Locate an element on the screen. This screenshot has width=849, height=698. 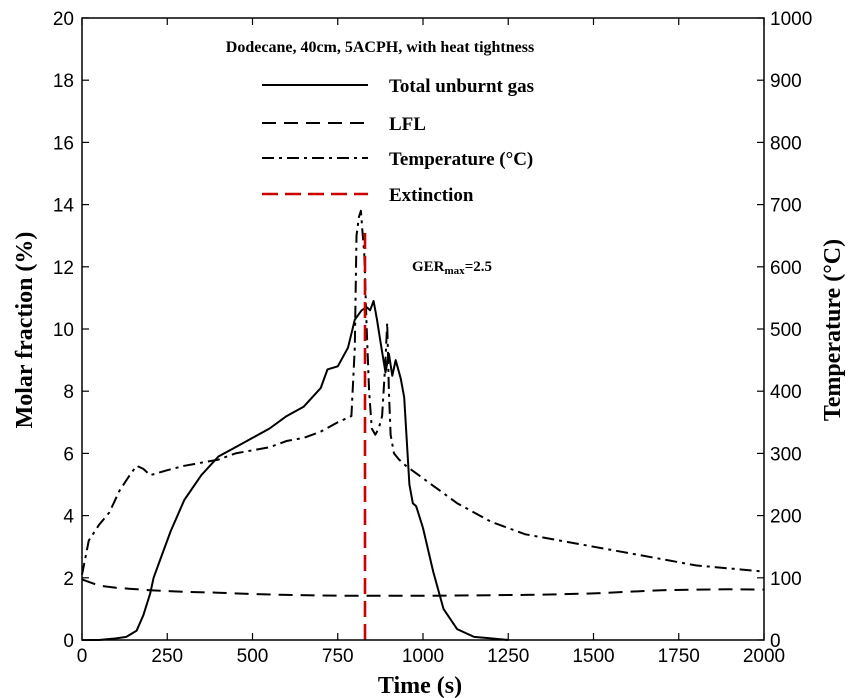
y2-tick-label: 900 is located at coordinates (786, 81).